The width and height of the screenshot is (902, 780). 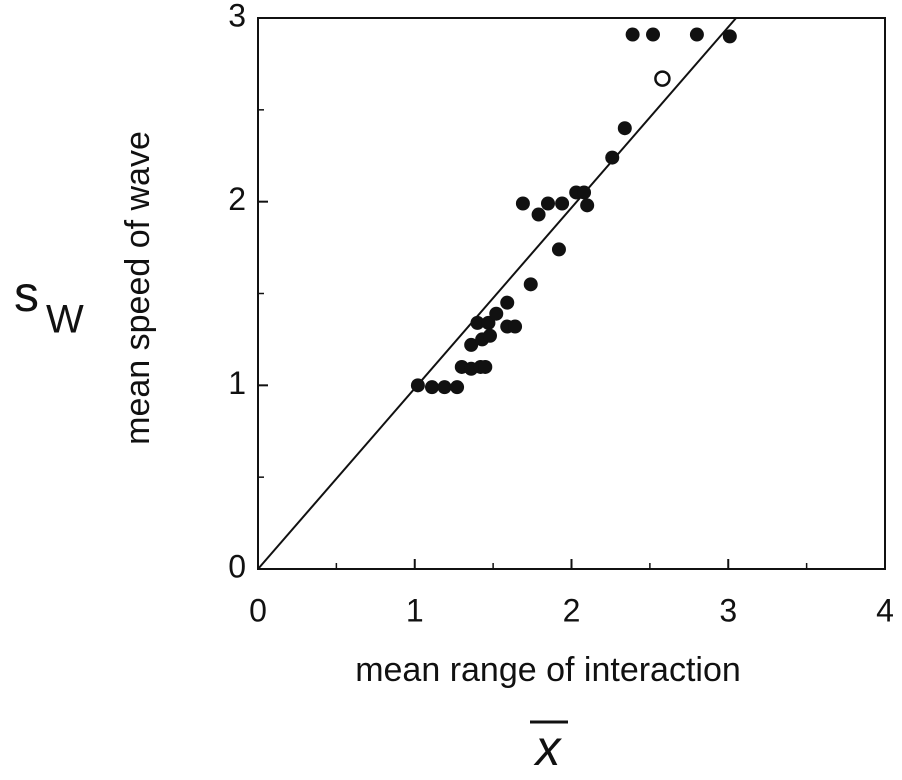 What do you see at coordinates (415, 610) in the screenshot?
I see `x-tick-label: 1` at bounding box center [415, 610].